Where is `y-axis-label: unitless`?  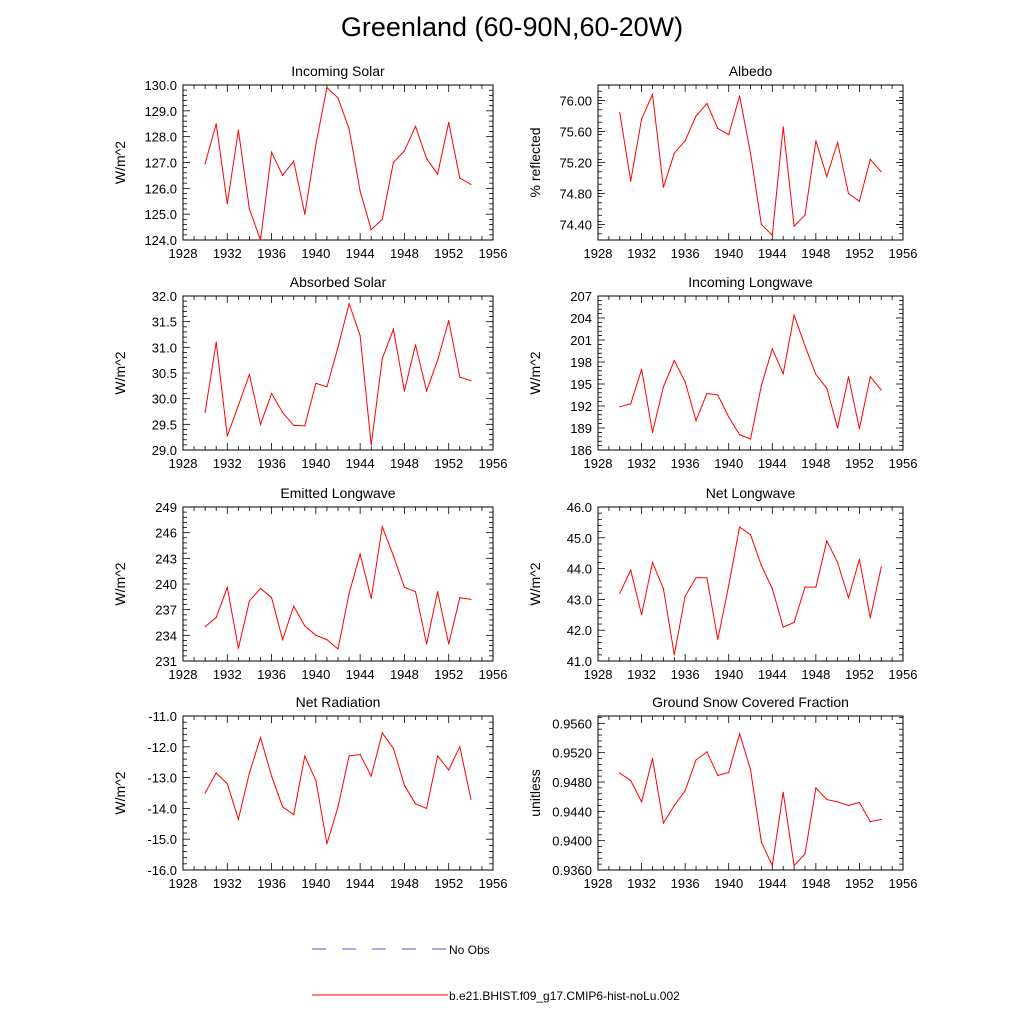 y-axis-label: unitless is located at coordinates (535, 792).